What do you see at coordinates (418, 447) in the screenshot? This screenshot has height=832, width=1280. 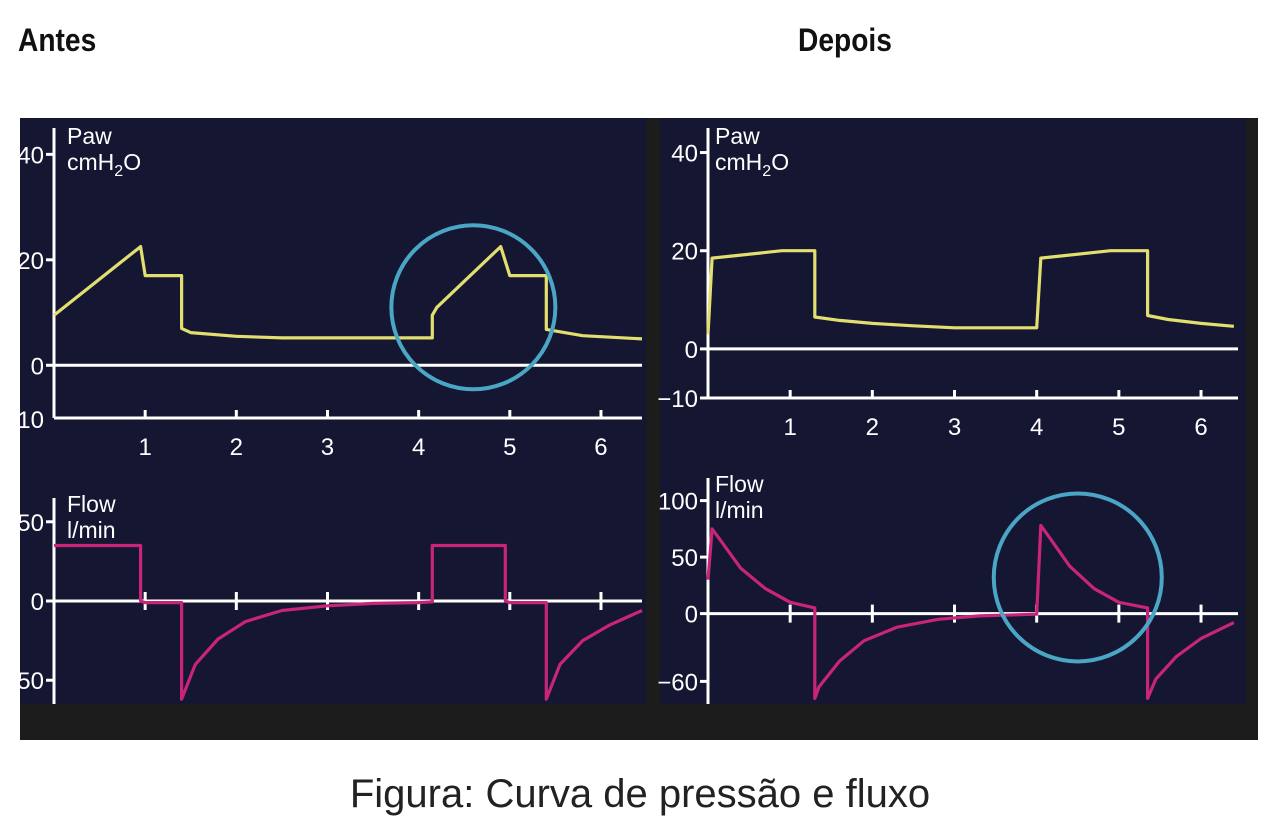 I see `antes-paw-xtick-label-3: 4` at bounding box center [418, 447].